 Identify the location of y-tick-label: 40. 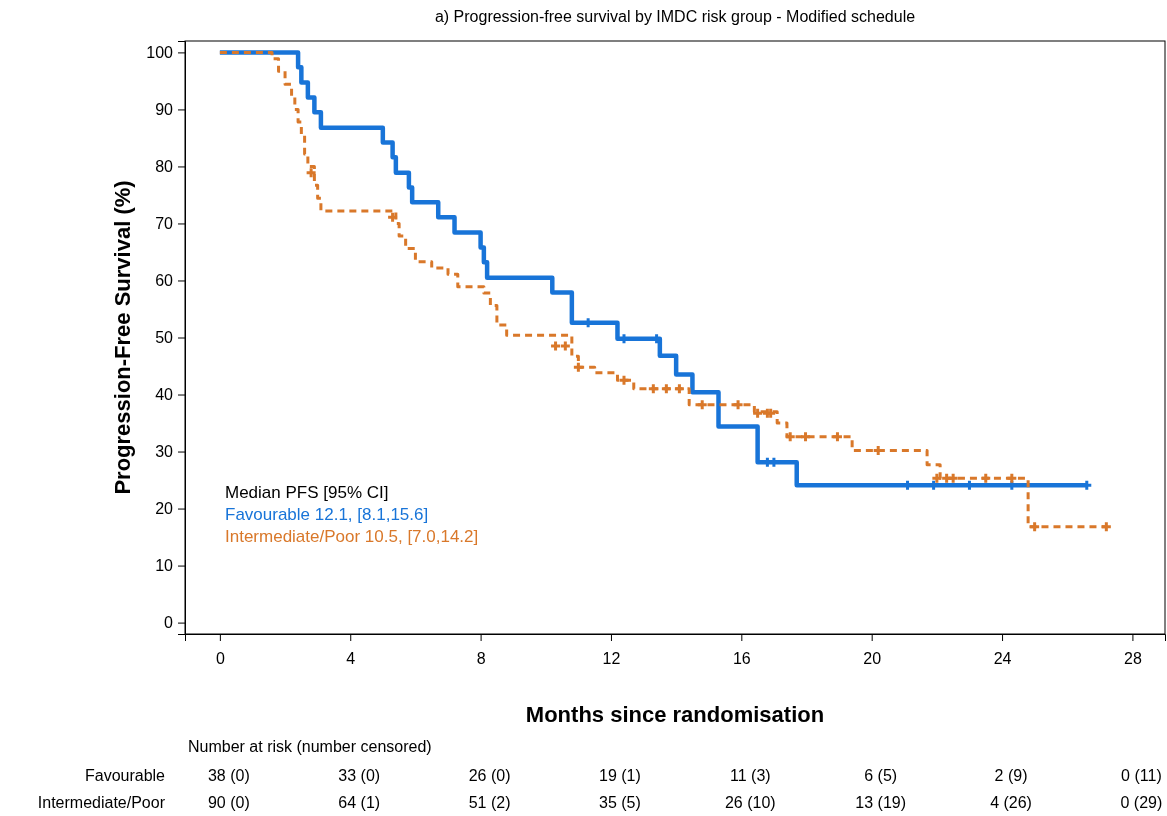
(164, 395).